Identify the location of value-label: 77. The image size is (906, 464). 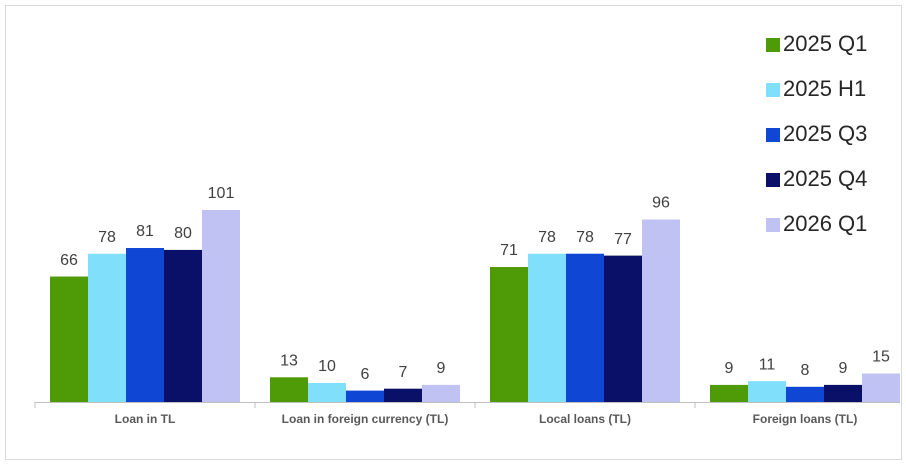
(623, 239).